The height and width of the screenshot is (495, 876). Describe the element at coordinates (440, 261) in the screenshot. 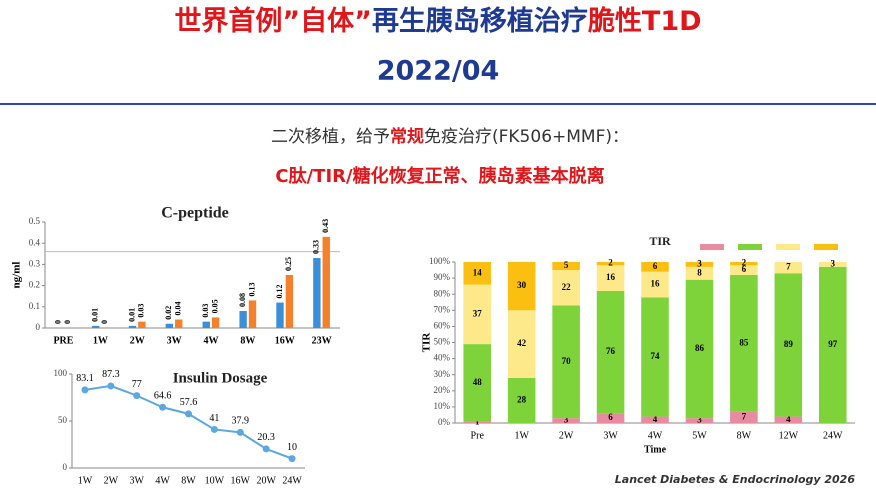

I see `y-tick-label: 100%` at that location.